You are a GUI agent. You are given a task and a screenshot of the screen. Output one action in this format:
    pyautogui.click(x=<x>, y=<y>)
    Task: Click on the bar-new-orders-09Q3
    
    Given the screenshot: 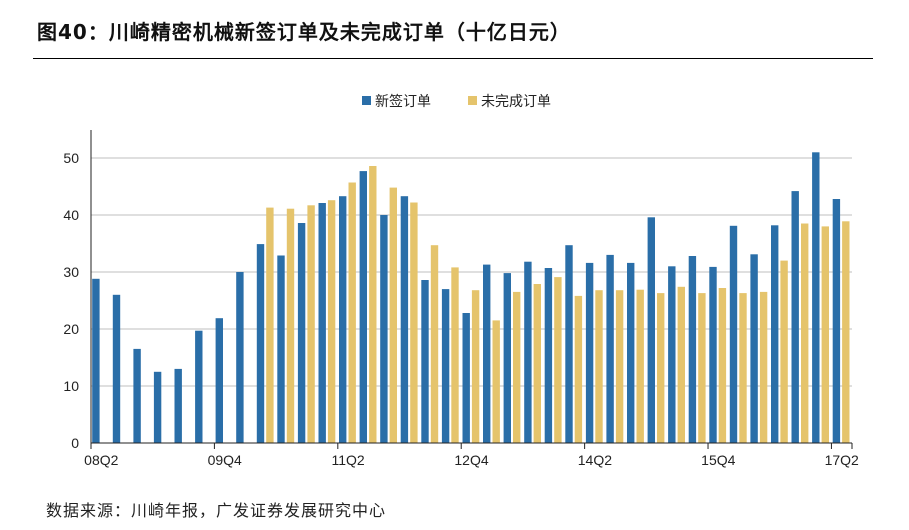 What is the action you would take?
    pyautogui.click(x=199, y=386)
    